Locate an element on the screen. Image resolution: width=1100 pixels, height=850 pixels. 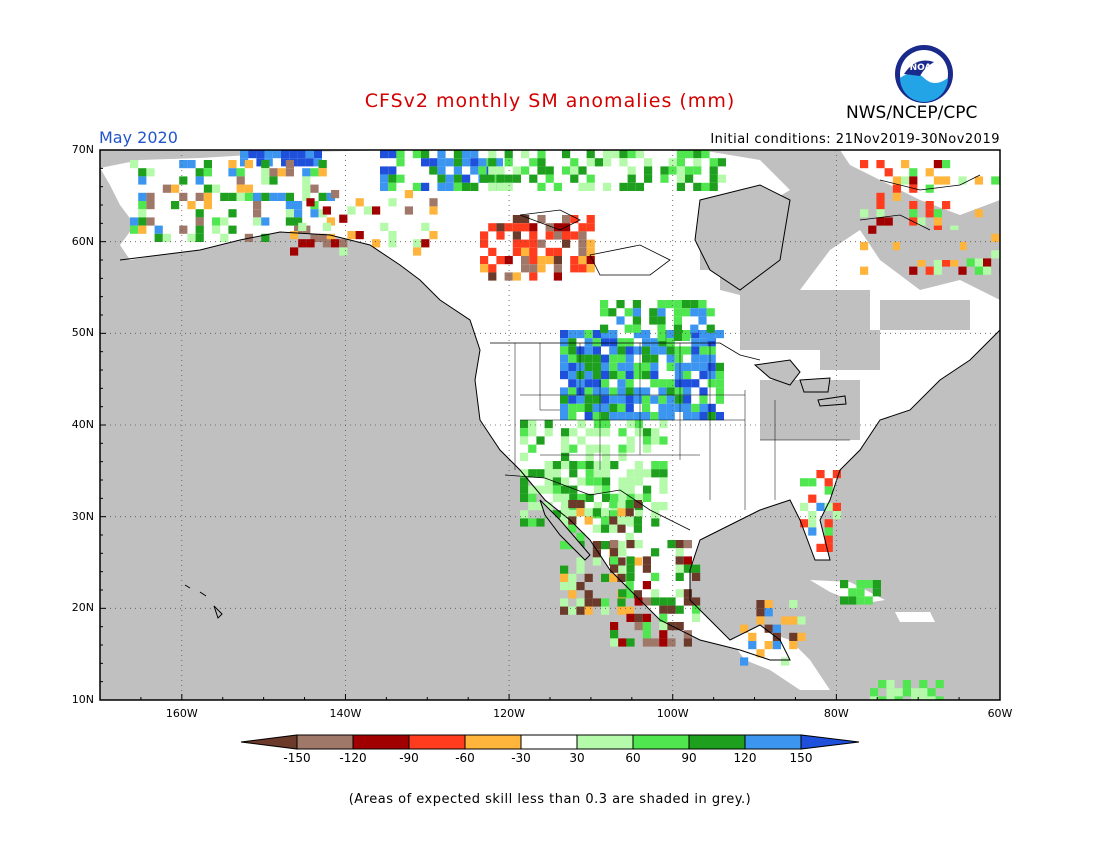
colorbar-label: -30 is located at coordinates (521, 758).